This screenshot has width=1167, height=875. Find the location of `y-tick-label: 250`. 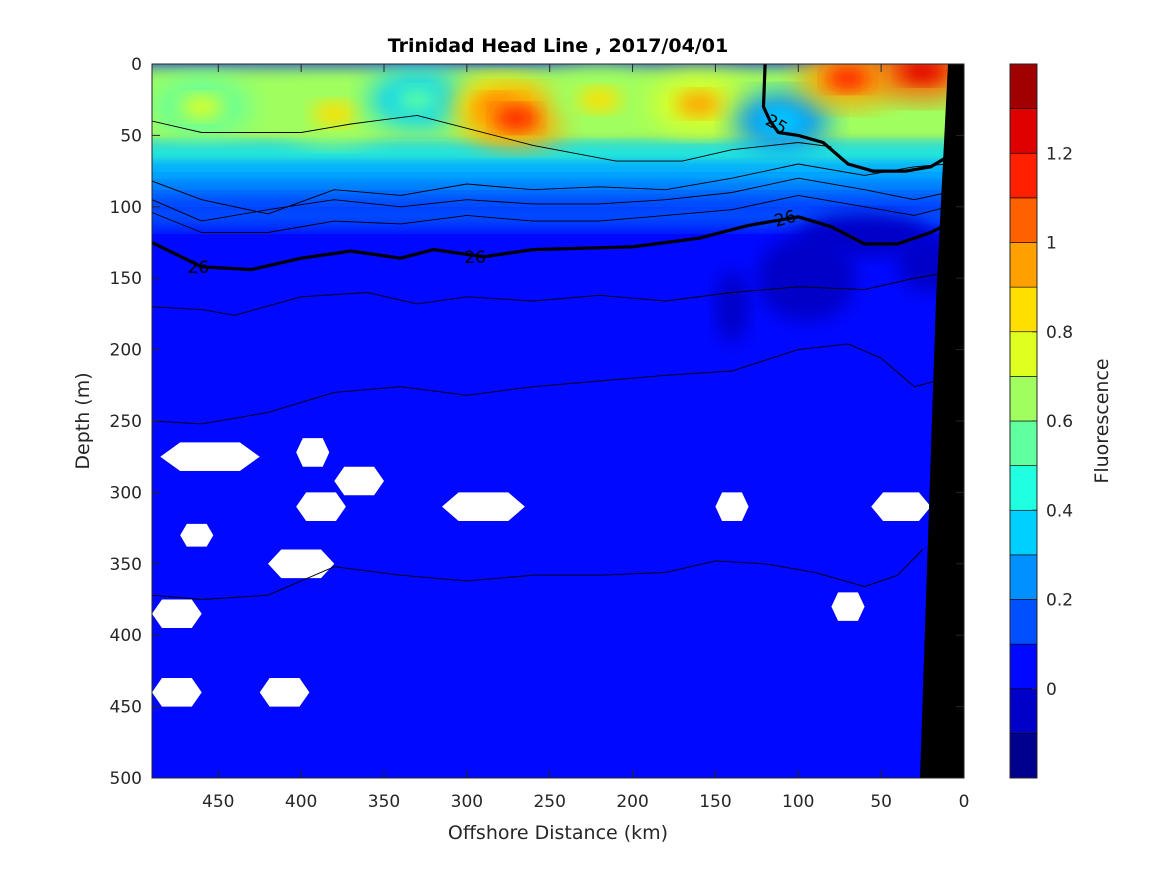

y-tick-label: 250 is located at coordinates (126, 422).